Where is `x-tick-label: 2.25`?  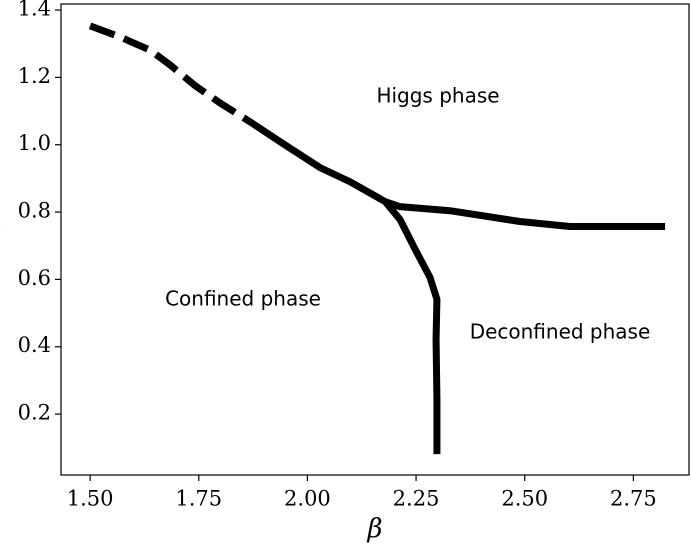 x-tick-label: 2.25 is located at coordinates (416, 499).